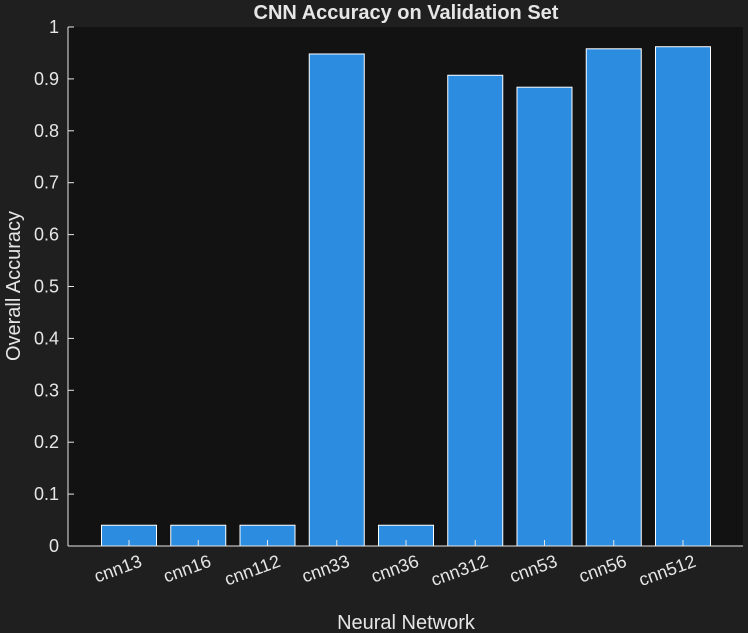 This screenshot has height=633, width=748. I want to click on y-axis-ticks: 0 0.1 0.2 0.3 0.4 0.5 0.6 0.7 0.8 0.9 1, so click(54, 286).